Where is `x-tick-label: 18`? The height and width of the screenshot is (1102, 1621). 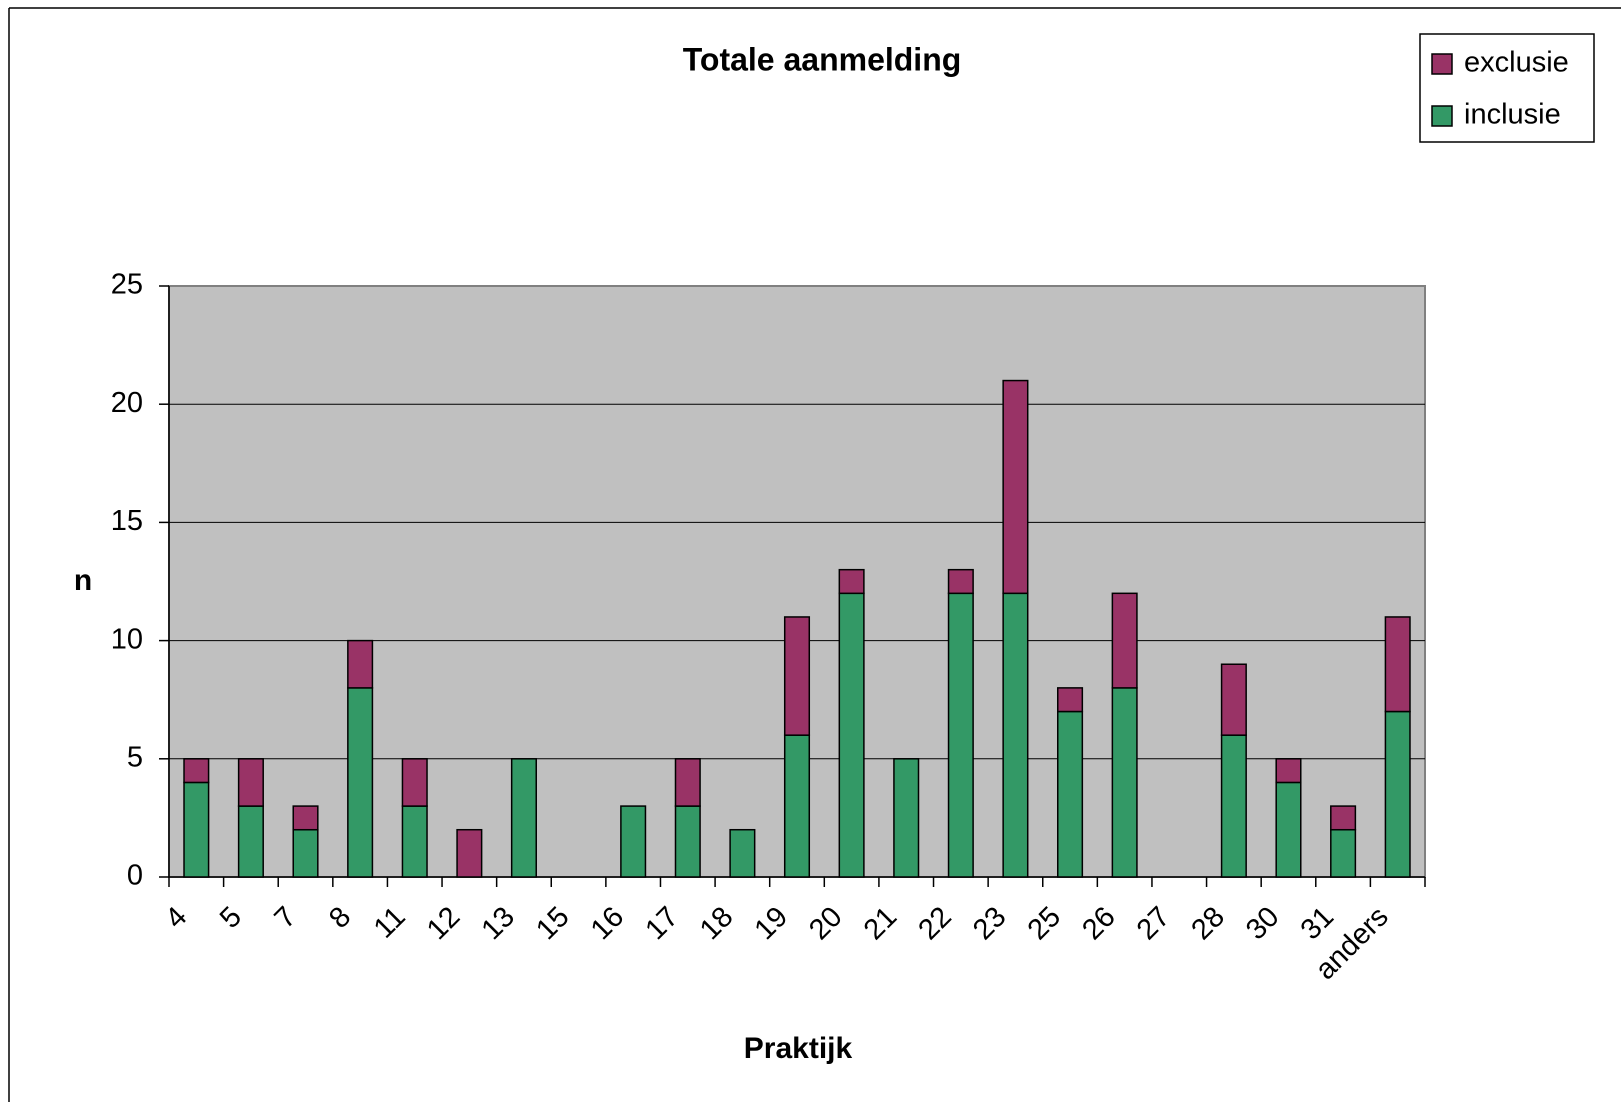 x-tick-label: 18 is located at coordinates (716, 923).